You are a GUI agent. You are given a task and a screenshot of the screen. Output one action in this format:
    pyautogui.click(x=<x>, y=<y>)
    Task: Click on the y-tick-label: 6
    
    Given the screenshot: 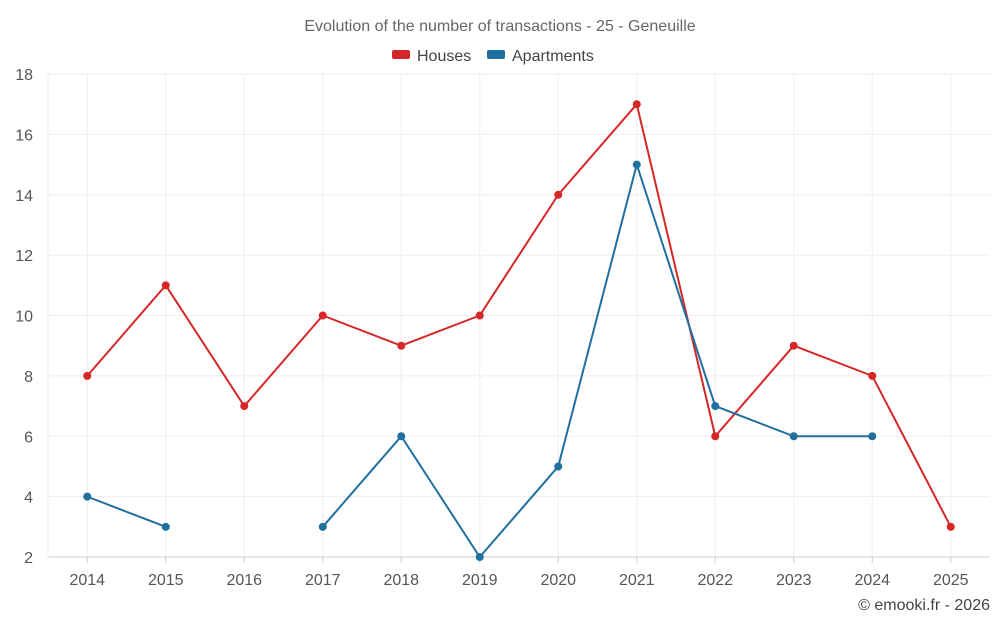 What is the action you would take?
    pyautogui.click(x=28, y=437)
    